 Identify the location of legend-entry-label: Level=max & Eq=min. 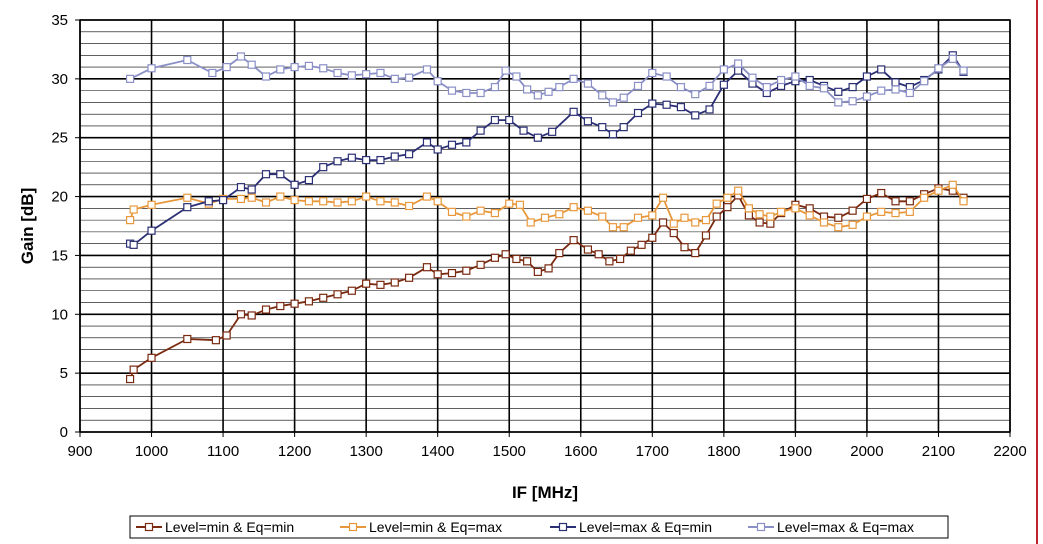
(645, 527).